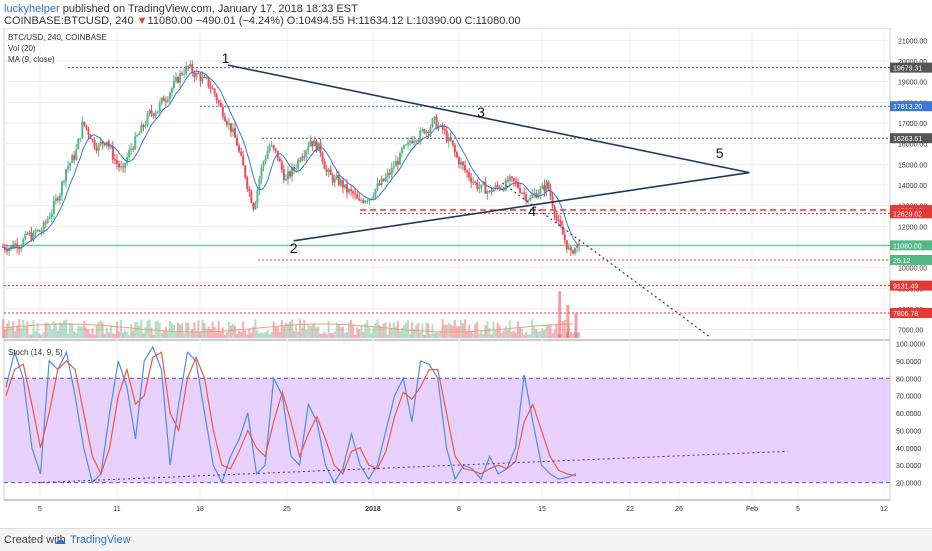 This screenshot has width=932, height=551. What do you see at coordinates (902, 261) in the screenshot?
I see `volume-label: 26.12` at bounding box center [902, 261].